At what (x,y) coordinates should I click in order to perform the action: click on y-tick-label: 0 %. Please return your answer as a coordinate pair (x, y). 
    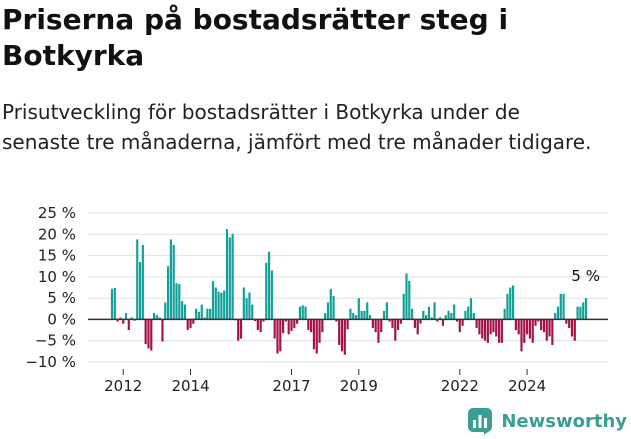
    Looking at the image, I should click on (61, 319).